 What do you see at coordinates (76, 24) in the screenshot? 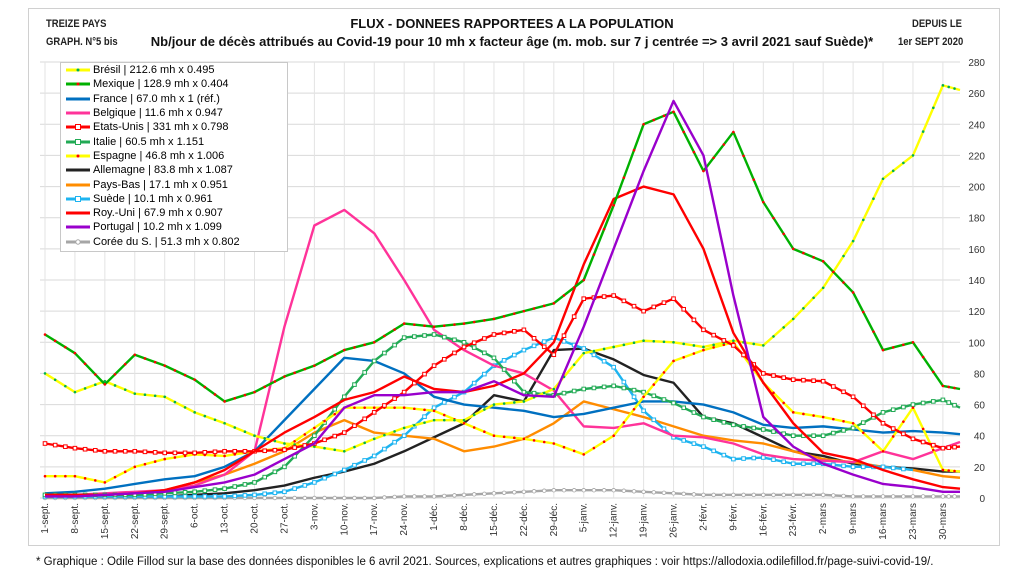
I see `header-left-line1: TREIZE PAYS` at bounding box center [76, 24].